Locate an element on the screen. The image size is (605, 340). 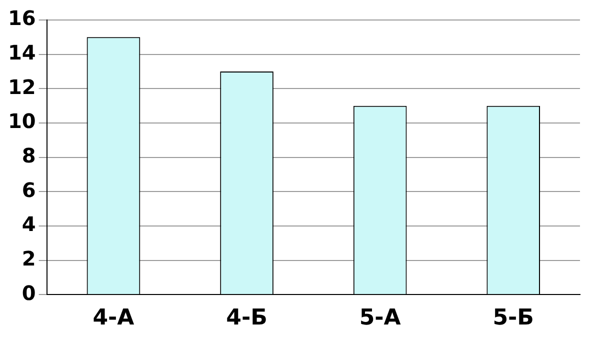
y-tick-label: 12 is located at coordinates (22, 86).